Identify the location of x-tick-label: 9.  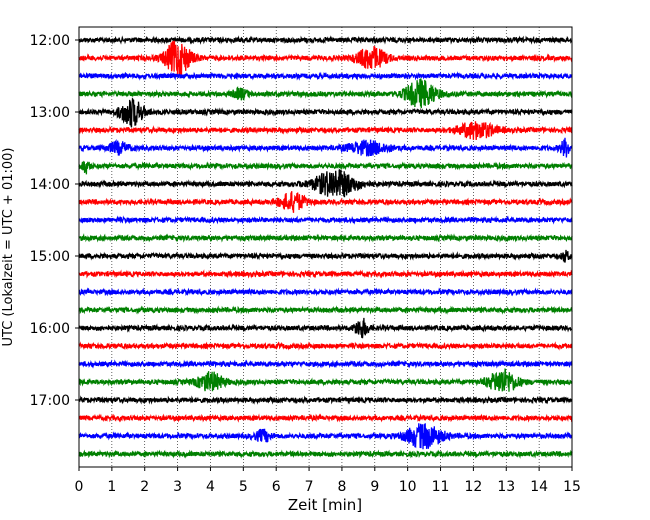
(374, 487).